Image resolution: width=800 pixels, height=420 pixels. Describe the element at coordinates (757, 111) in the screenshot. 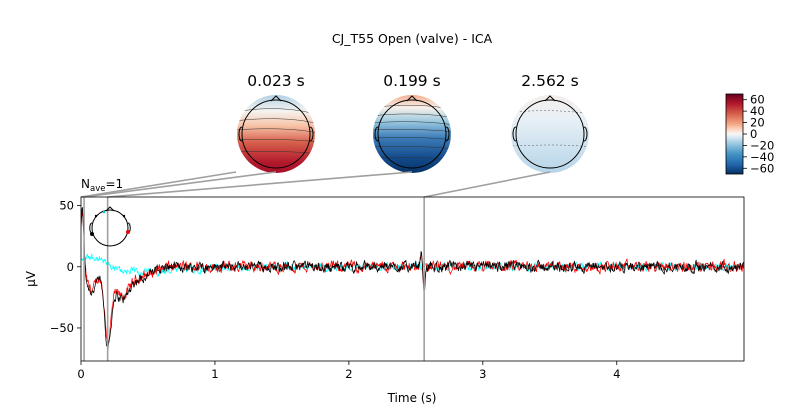

I see `colorbar-tick-label: 40` at that location.